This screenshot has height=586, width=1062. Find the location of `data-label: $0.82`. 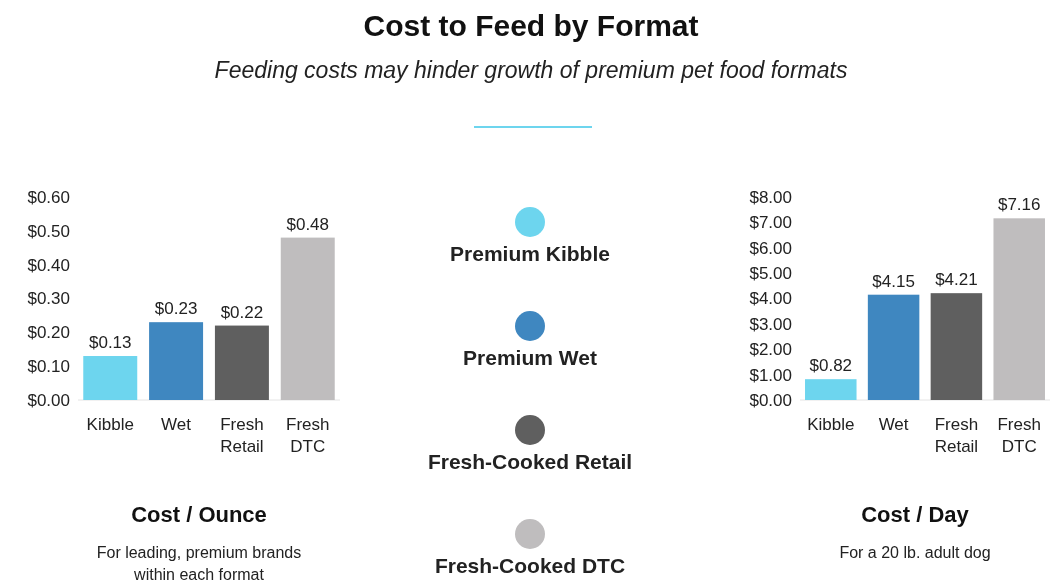

data-label: $0.82 is located at coordinates (831, 366).